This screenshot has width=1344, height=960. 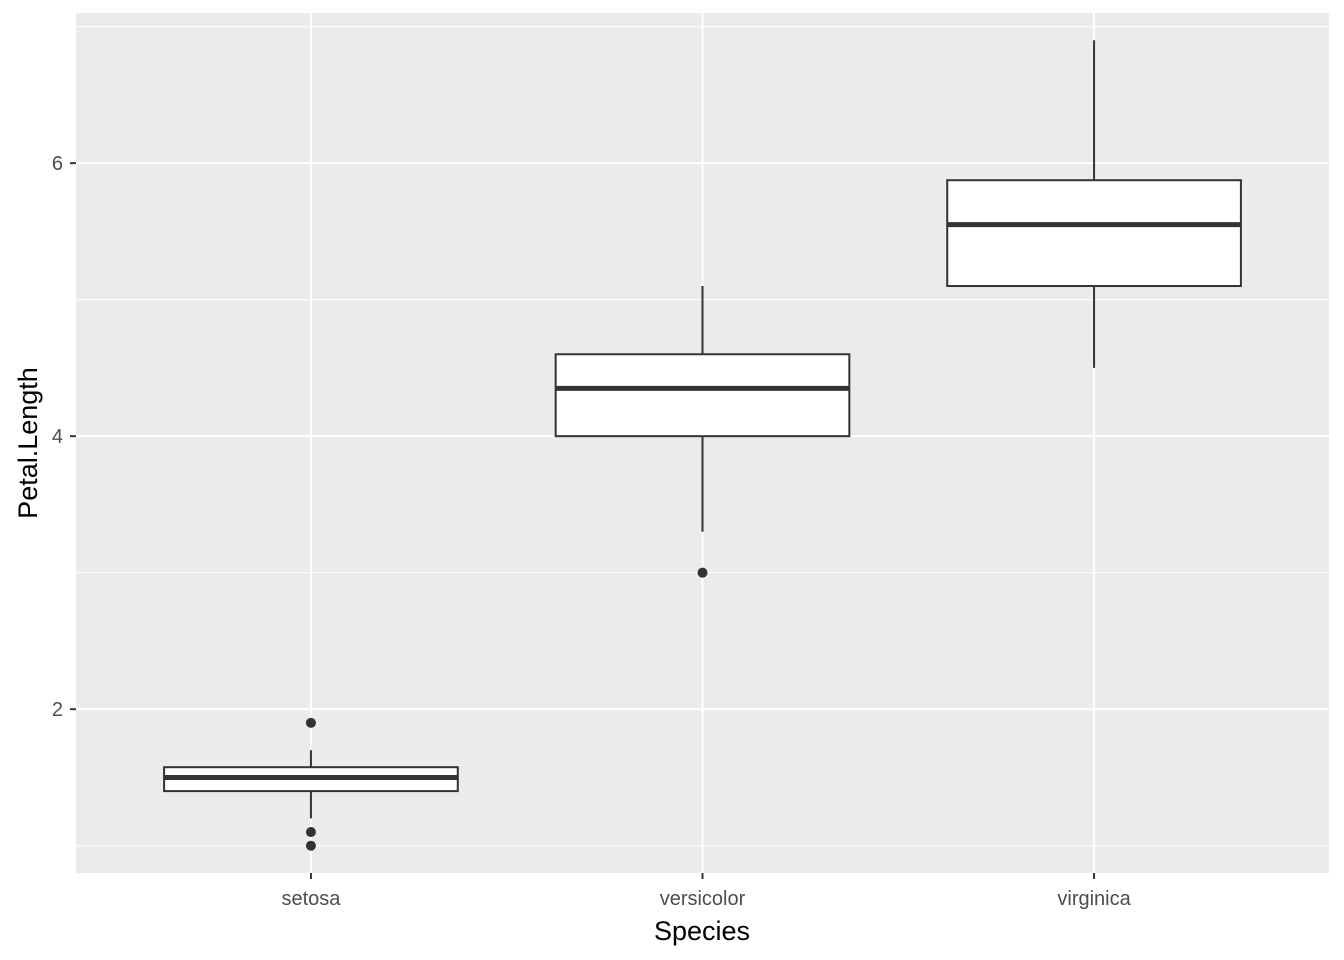 I want to click on x-tick-label: virginica, so click(x=1094, y=899).